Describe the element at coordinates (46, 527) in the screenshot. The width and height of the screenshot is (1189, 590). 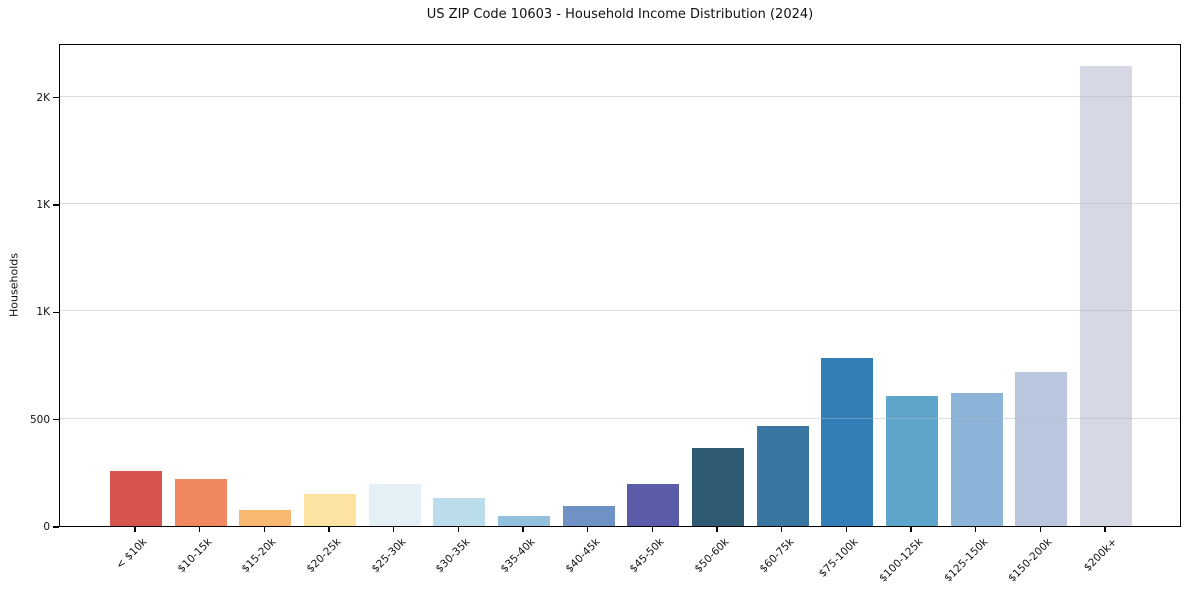
I see `y-tick-label: 0` at that location.